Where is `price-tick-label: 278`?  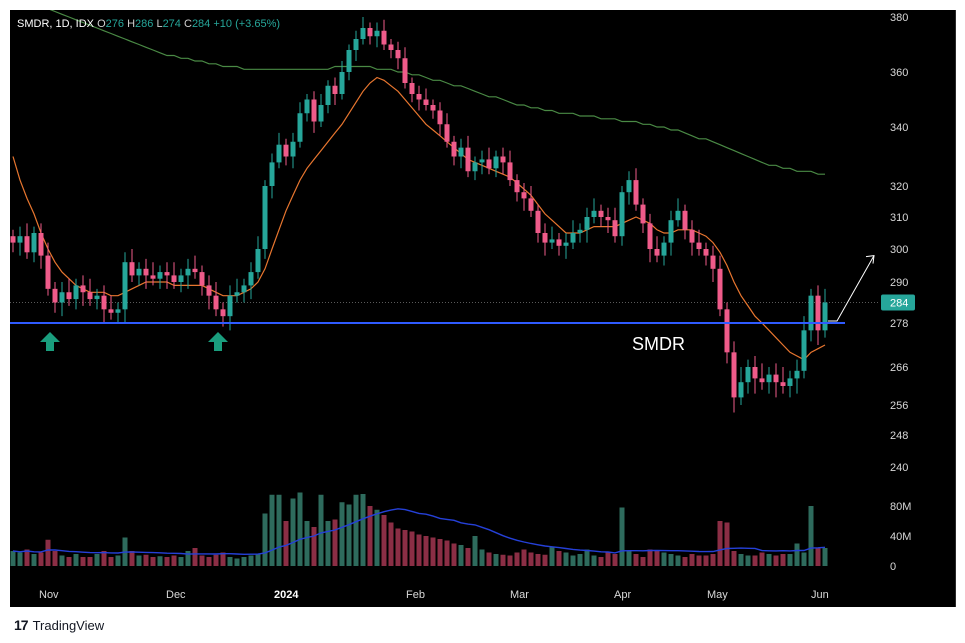
price-tick-label: 278 is located at coordinates (899, 324).